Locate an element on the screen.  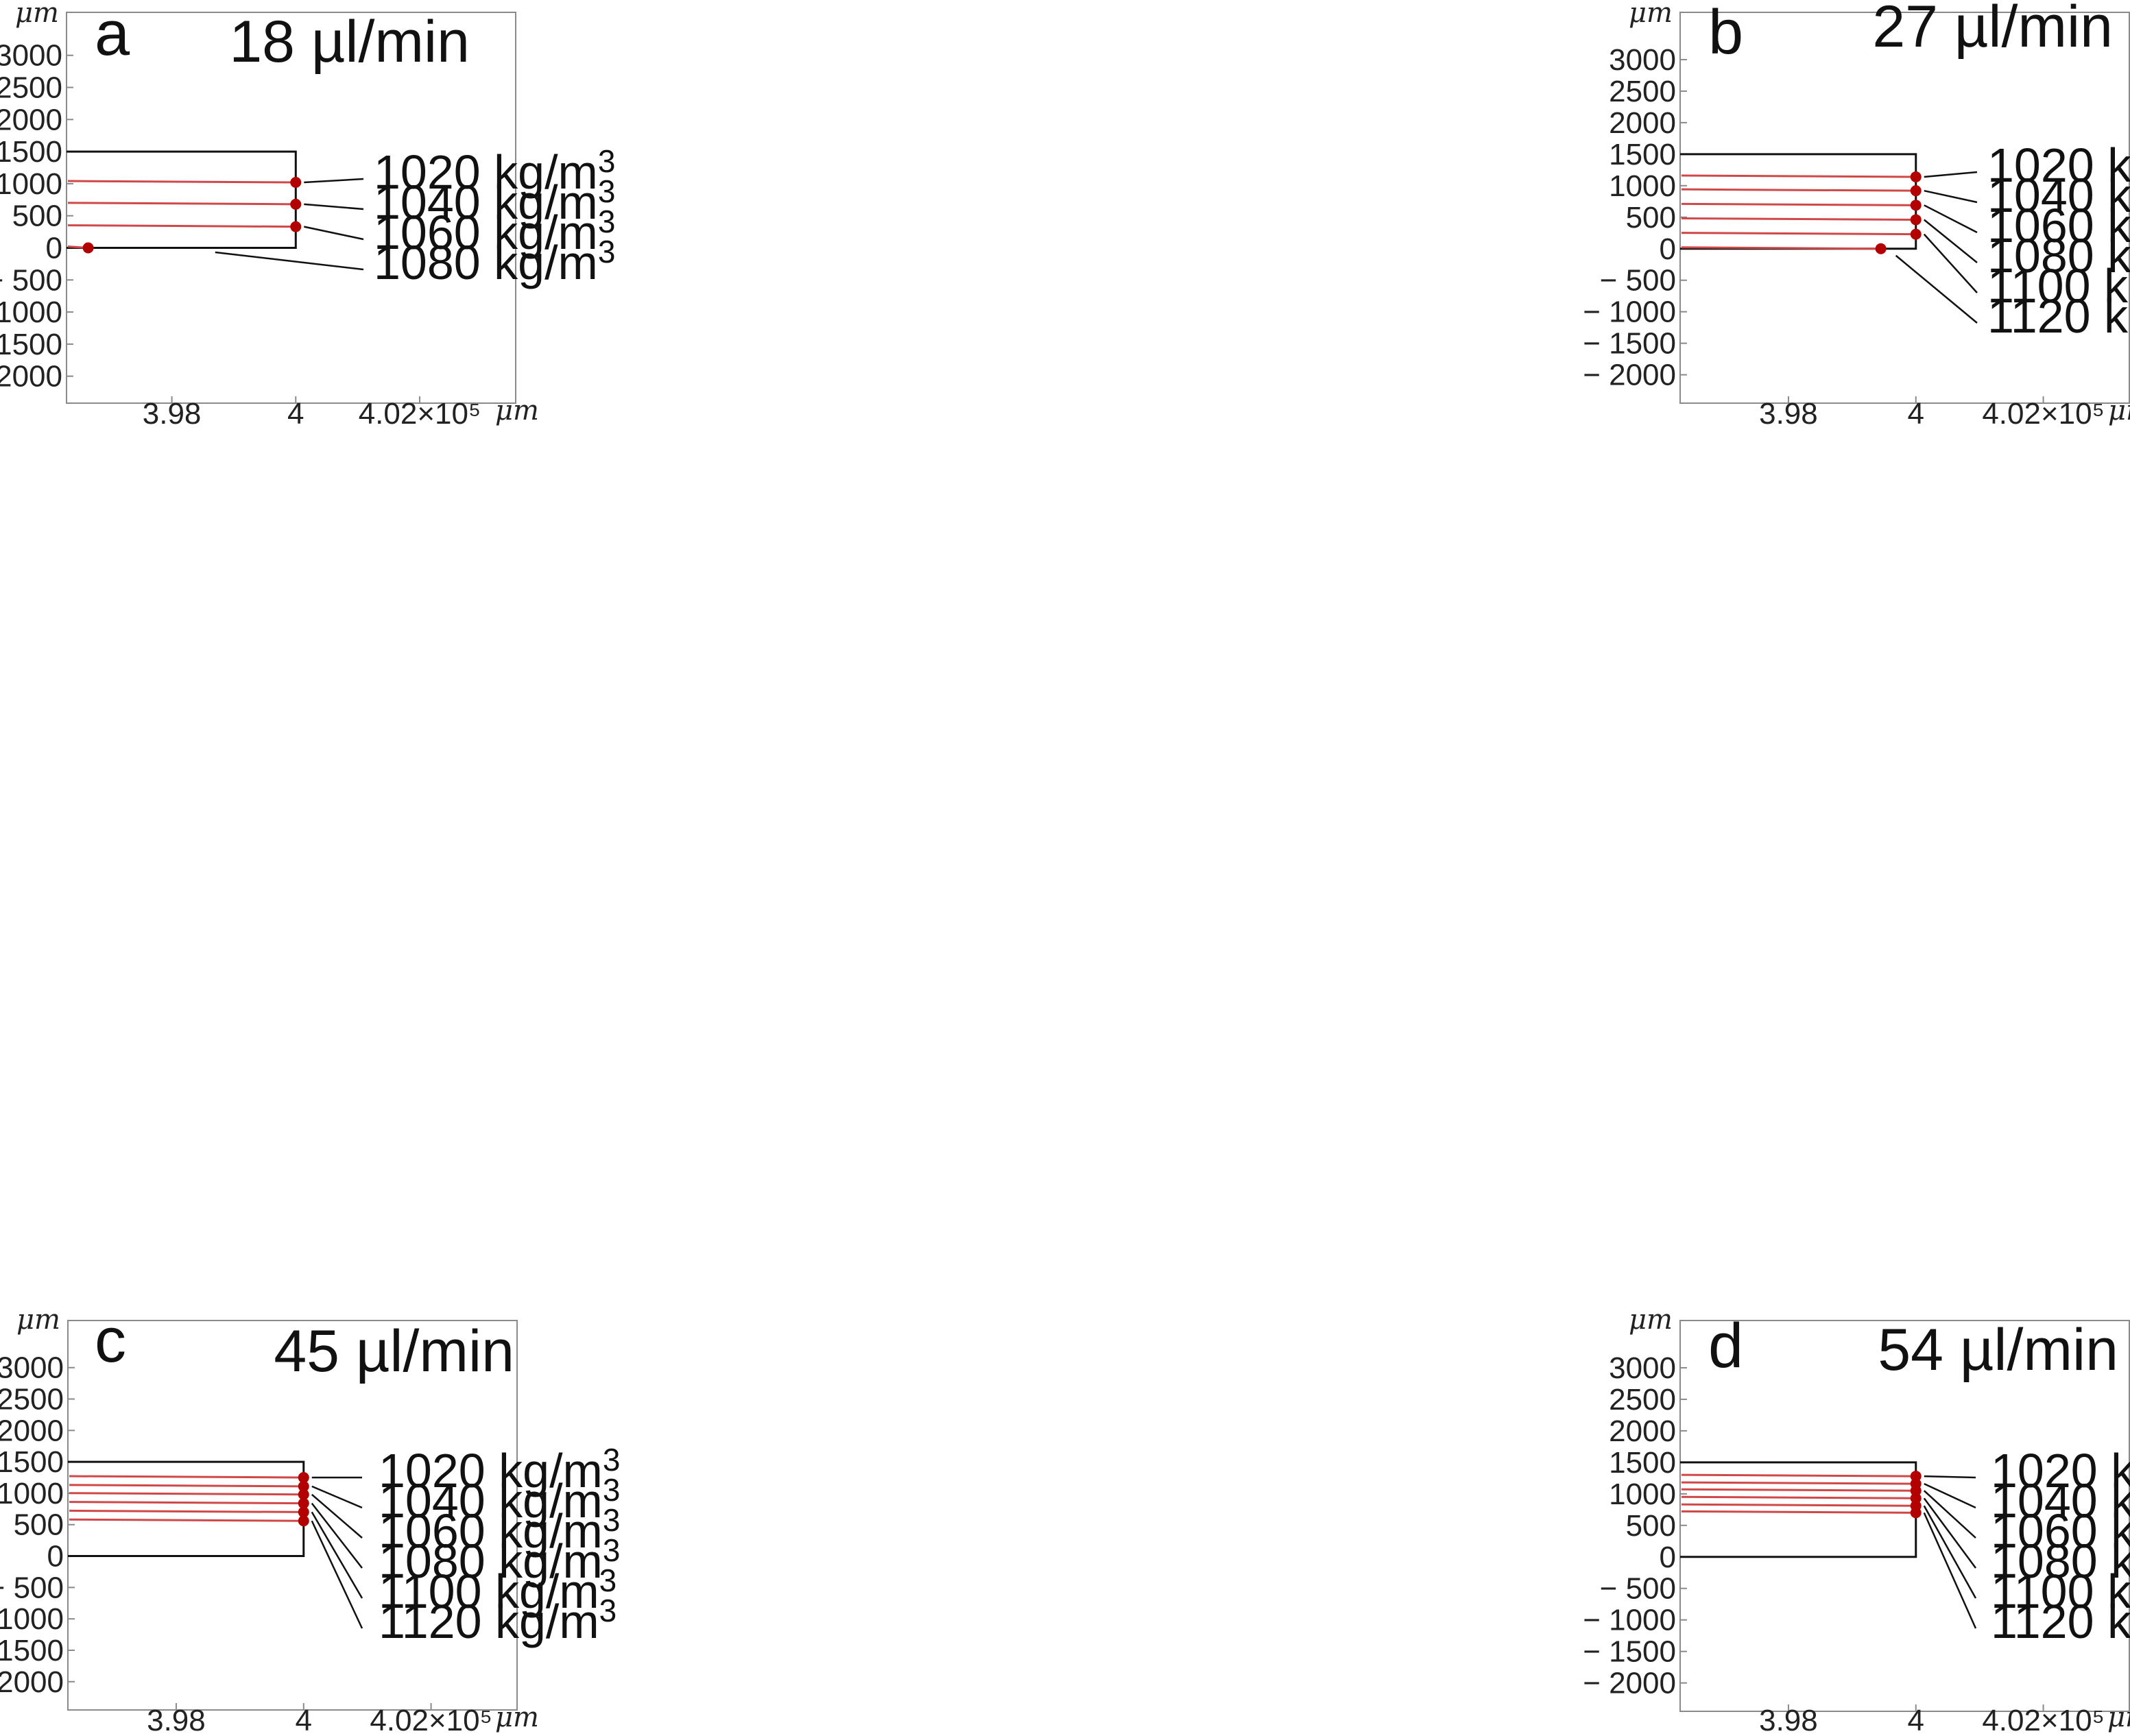
channel-outline is located at coordinates (182, 200).